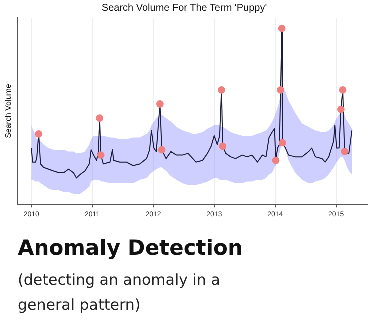 This screenshot has width=373, height=335. Describe the element at coordinates (9, 111) in the screenshot. I see `y-axis-title: Search Volume` at that location.